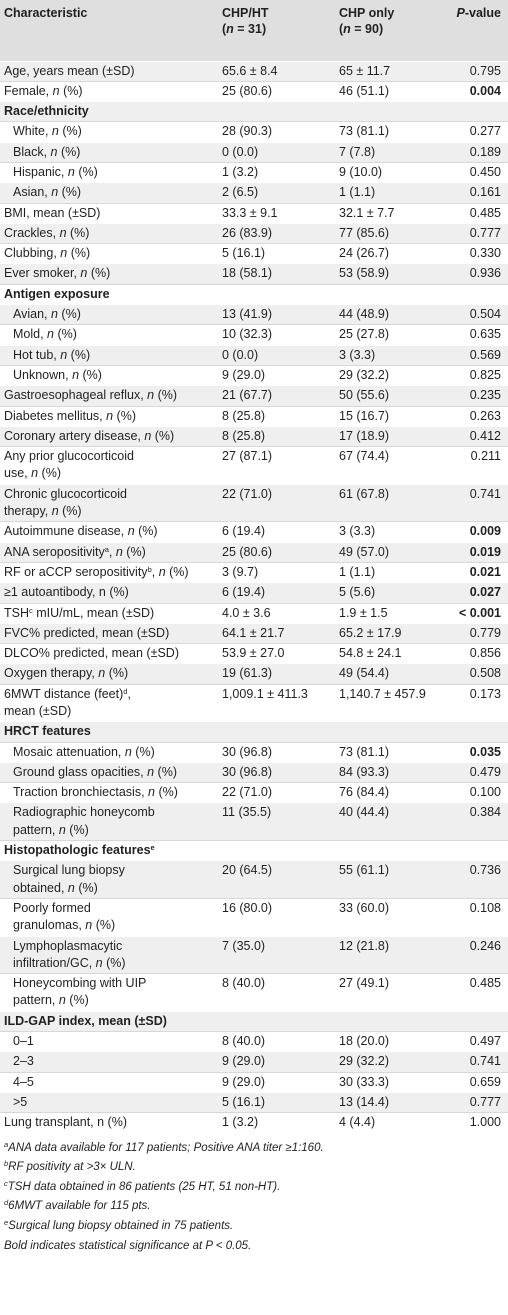  What do you see at coordinates (388, 274) in the screenshot?
I see `chp-only-value: 53 (58.9)` at bounding box center [388, 274].